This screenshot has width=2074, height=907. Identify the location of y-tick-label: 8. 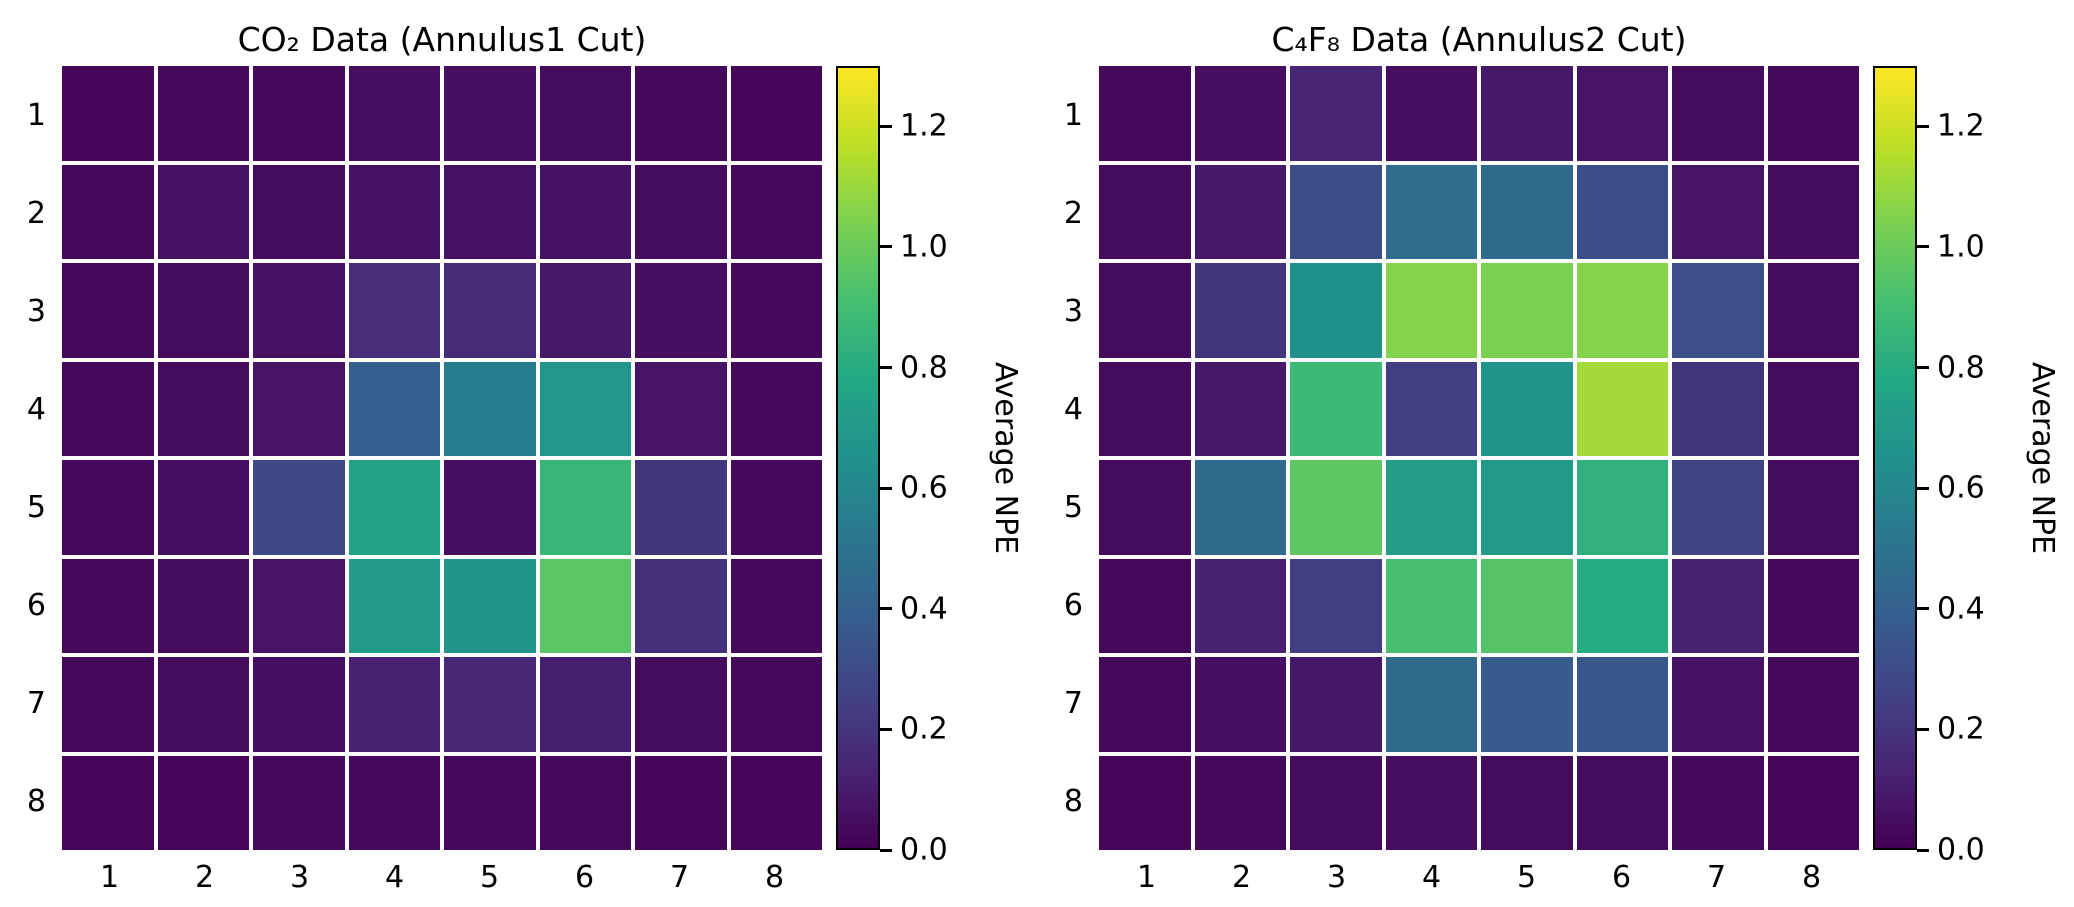
(36, 801).